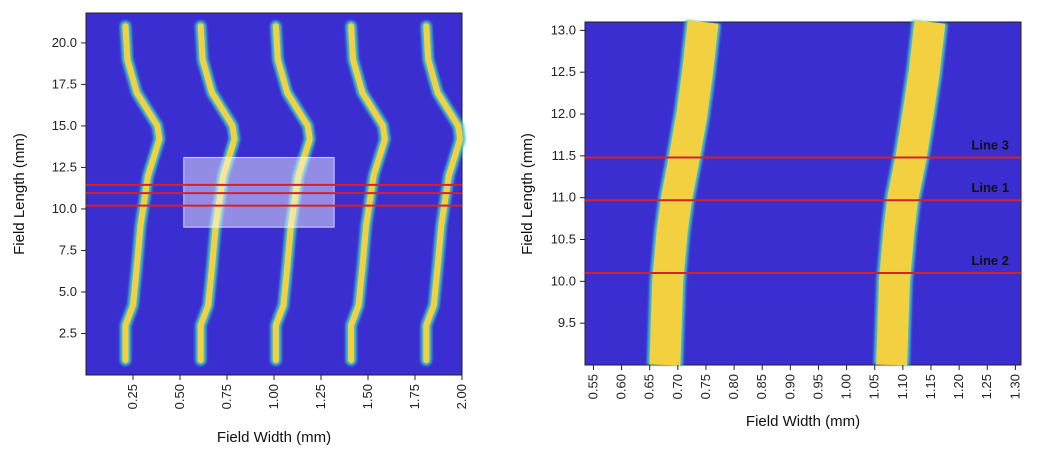 This screenshot has width=1038, height=454. I want to click on right-x-tick-label: 0.65, so click(649, 386).